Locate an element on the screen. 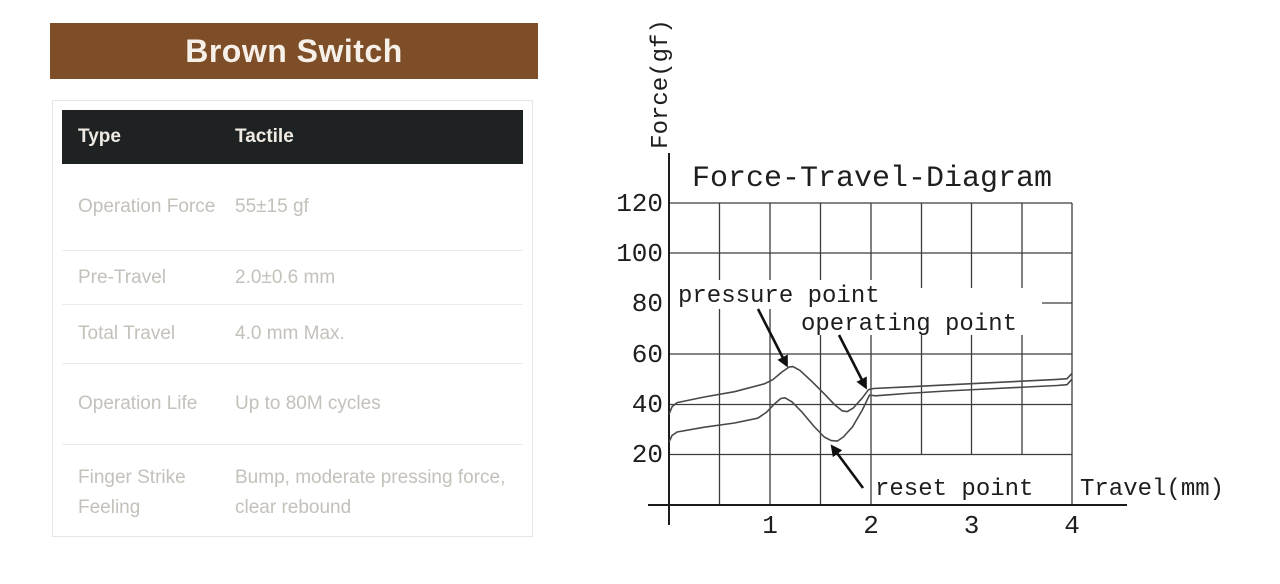 The height and width of the screenshot is (584, 1280). y-tick: 20 is located at coordinates (647, 455).